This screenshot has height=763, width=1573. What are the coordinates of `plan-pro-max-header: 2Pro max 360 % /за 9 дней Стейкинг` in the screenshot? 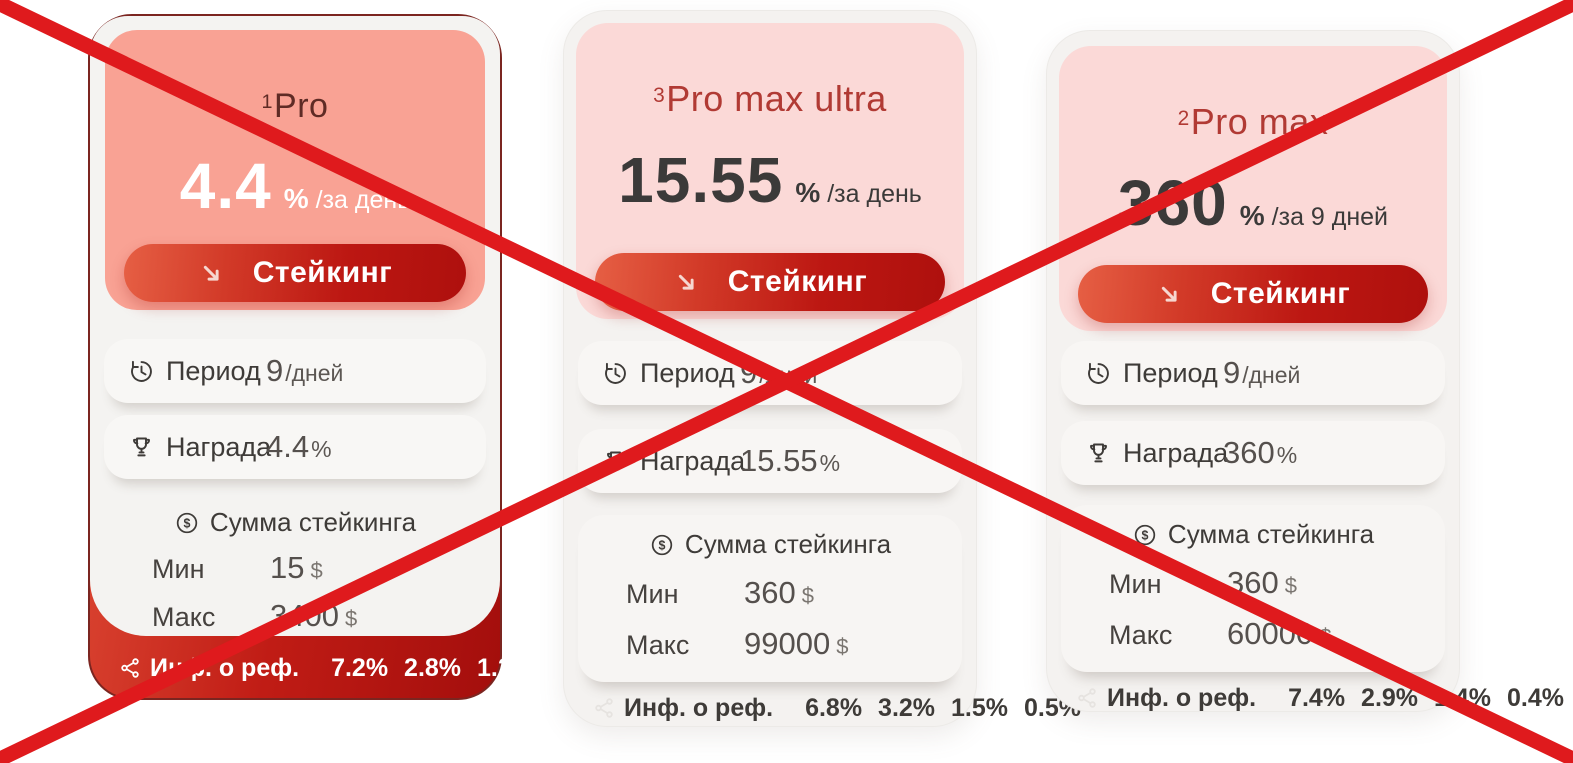 It's located at (1253, 188).